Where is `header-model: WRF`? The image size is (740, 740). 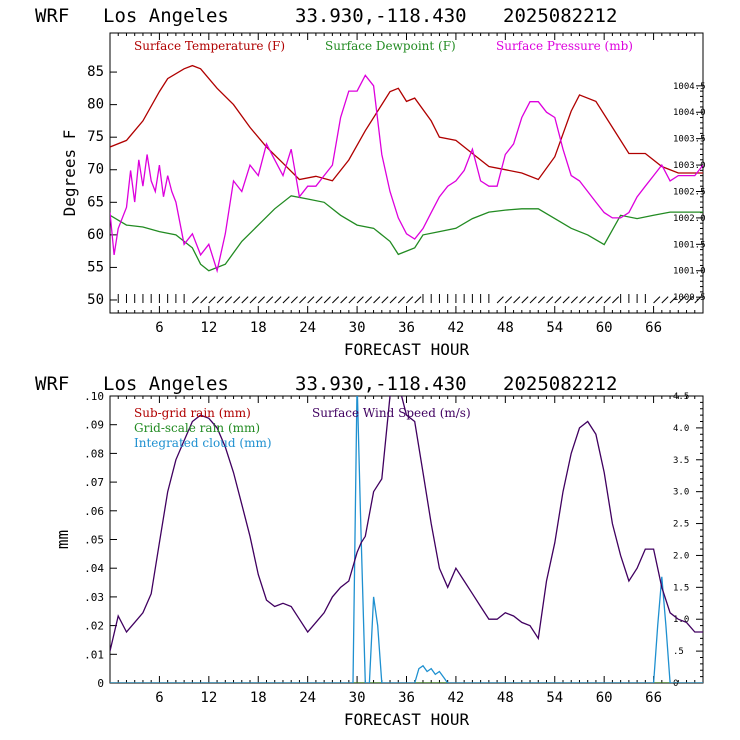 header-model: WRF is located at coordinates (52, 16).